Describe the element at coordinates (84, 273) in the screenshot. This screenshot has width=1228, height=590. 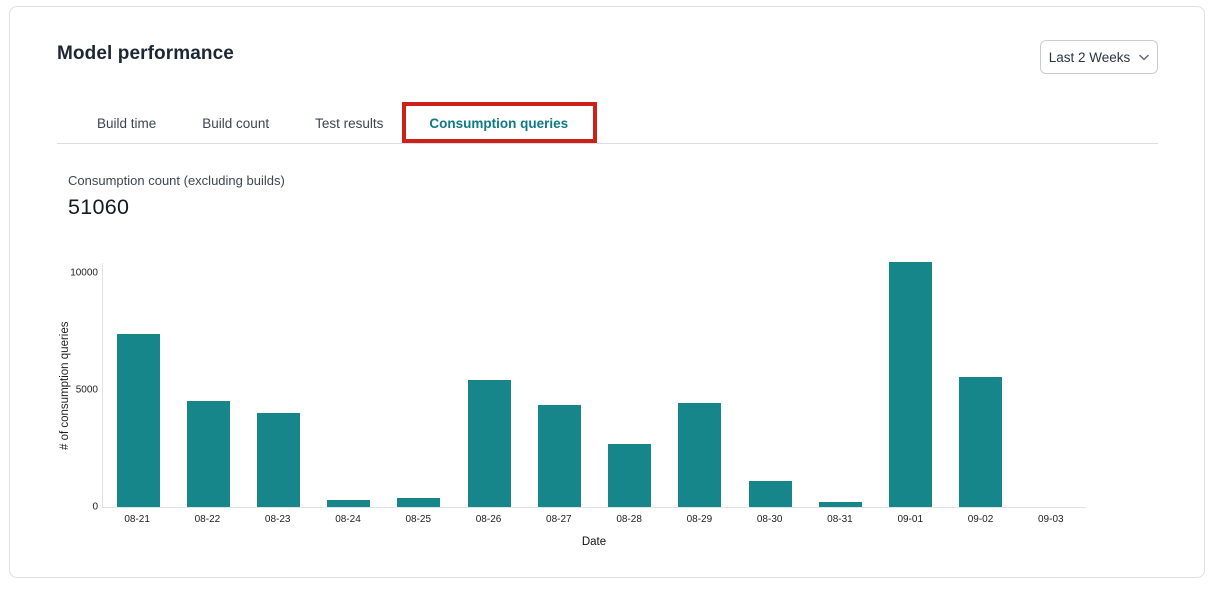
I see `y-tick-label: 10000` at that location.